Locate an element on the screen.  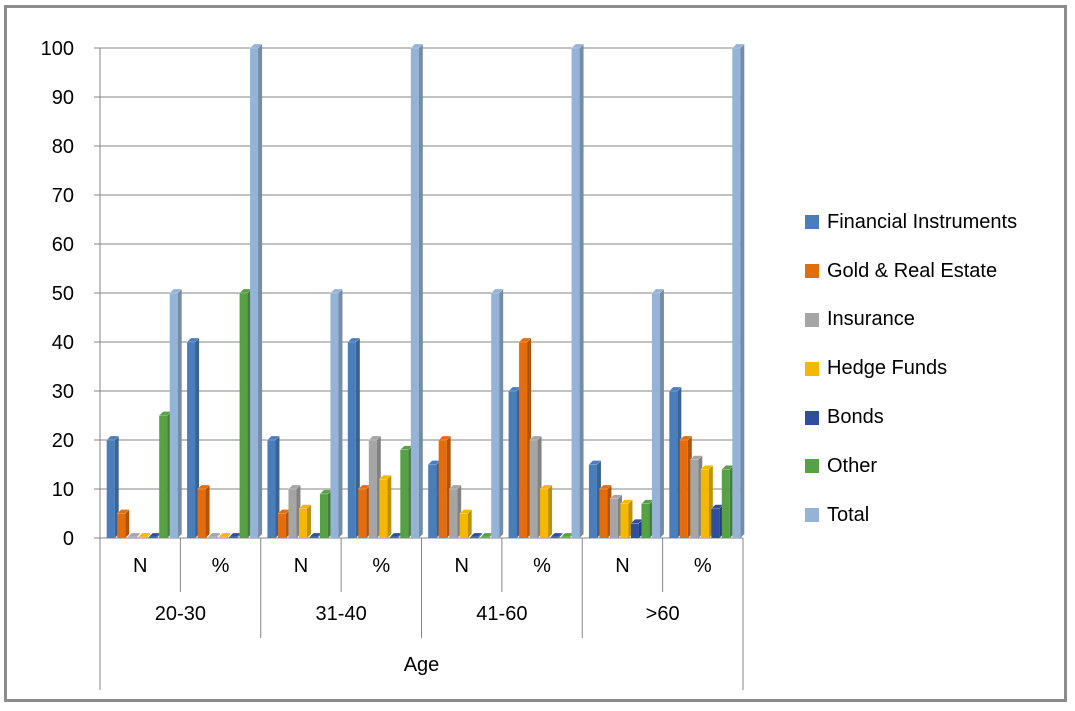
x-group-label: 31-40 is located at coordinates (341, 614).